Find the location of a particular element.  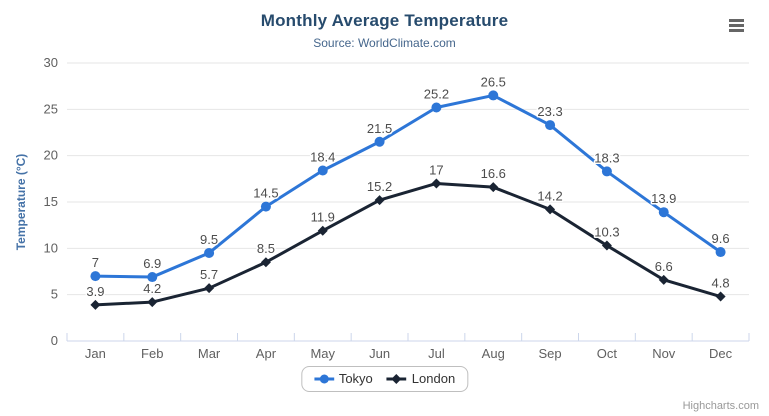

y-axis-label: 15 is located at coordinates (51, 201).